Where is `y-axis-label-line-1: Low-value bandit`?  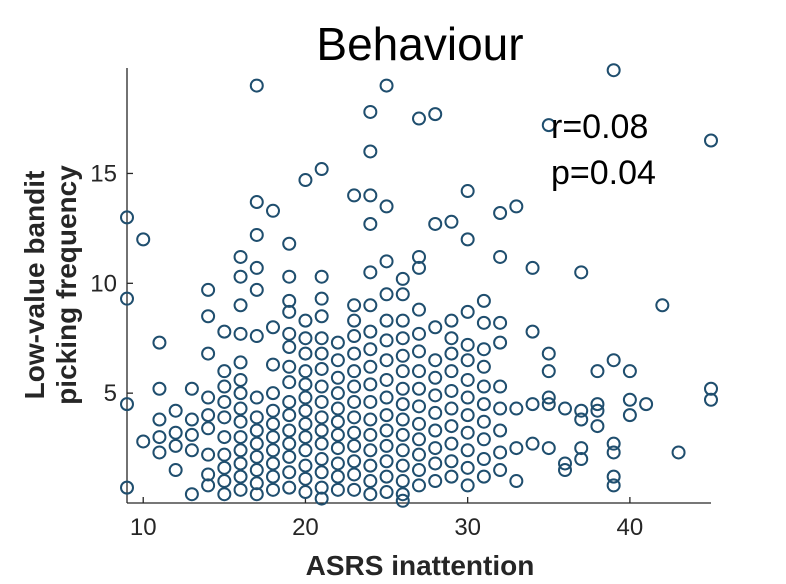 y-axis-label-line-1: Low-value bandit is located at coordinates (34, 285).